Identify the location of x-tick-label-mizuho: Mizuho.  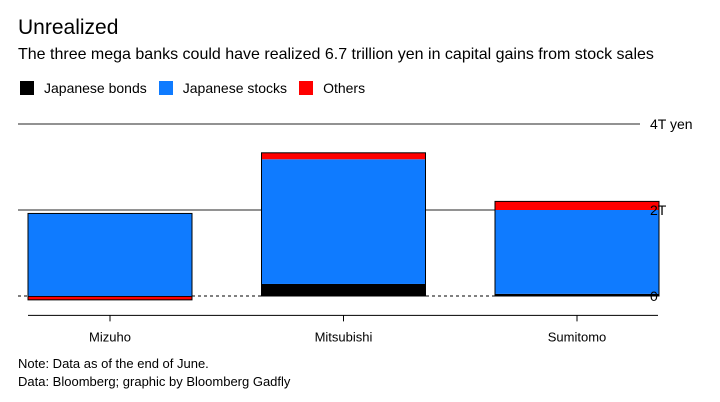
(110, 336).